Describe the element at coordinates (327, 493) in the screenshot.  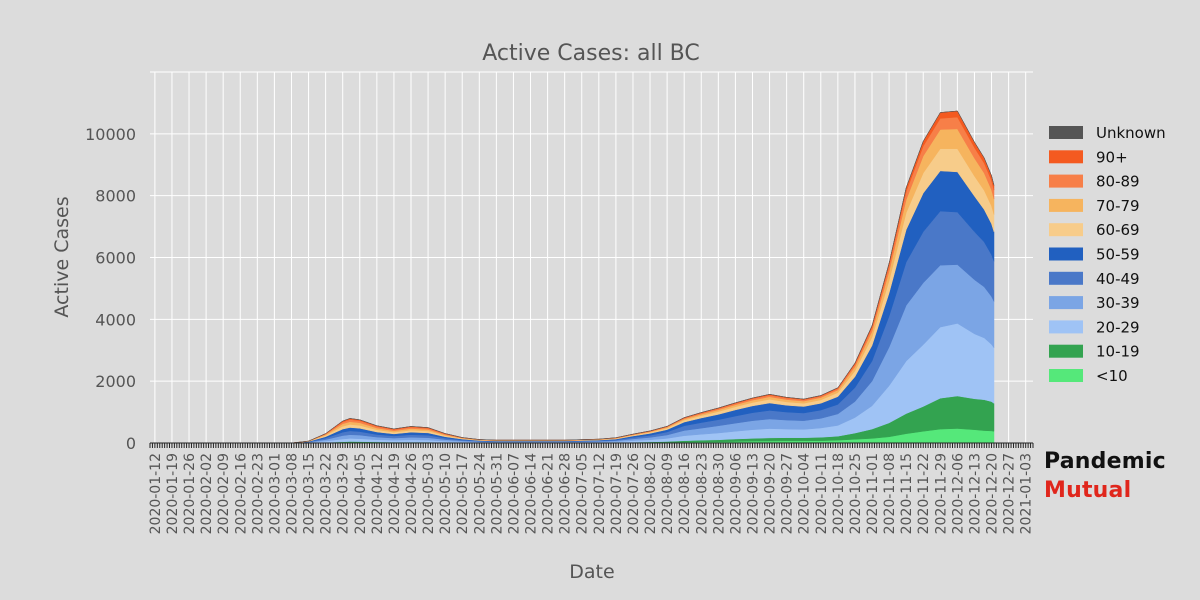
I see `x-tick-label: 2020-03-22` at that location.